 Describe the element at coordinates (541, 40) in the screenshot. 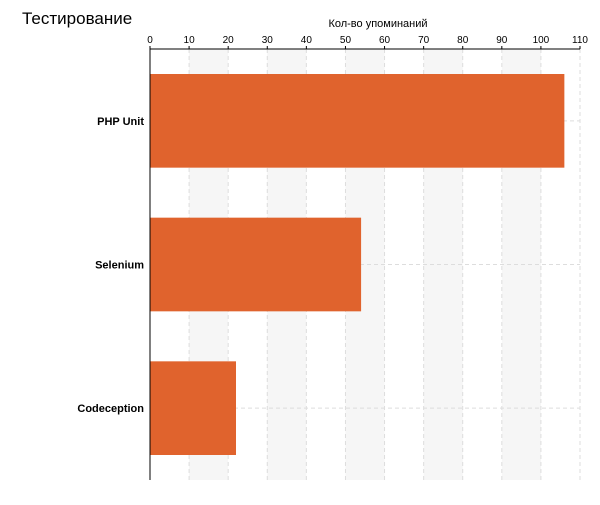

I see `x-tick-label: 100` at that location.